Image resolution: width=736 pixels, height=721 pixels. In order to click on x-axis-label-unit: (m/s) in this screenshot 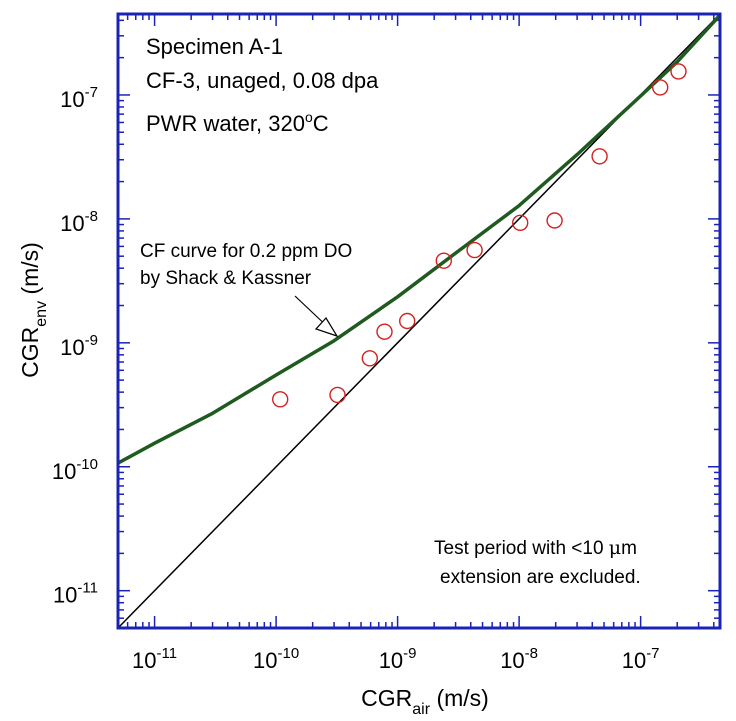, I will do `click(459, 698)`.